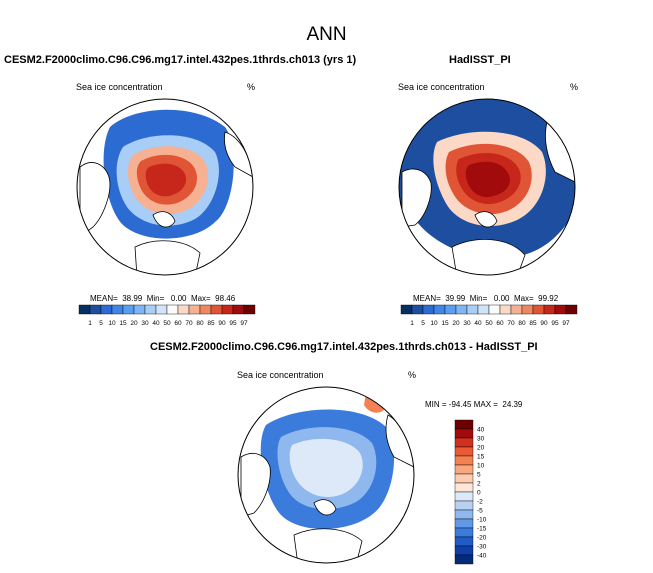 This screenshot has width=653, height=573. I want to click on colorbar-1-tick-label: 10, so click(112, 323).